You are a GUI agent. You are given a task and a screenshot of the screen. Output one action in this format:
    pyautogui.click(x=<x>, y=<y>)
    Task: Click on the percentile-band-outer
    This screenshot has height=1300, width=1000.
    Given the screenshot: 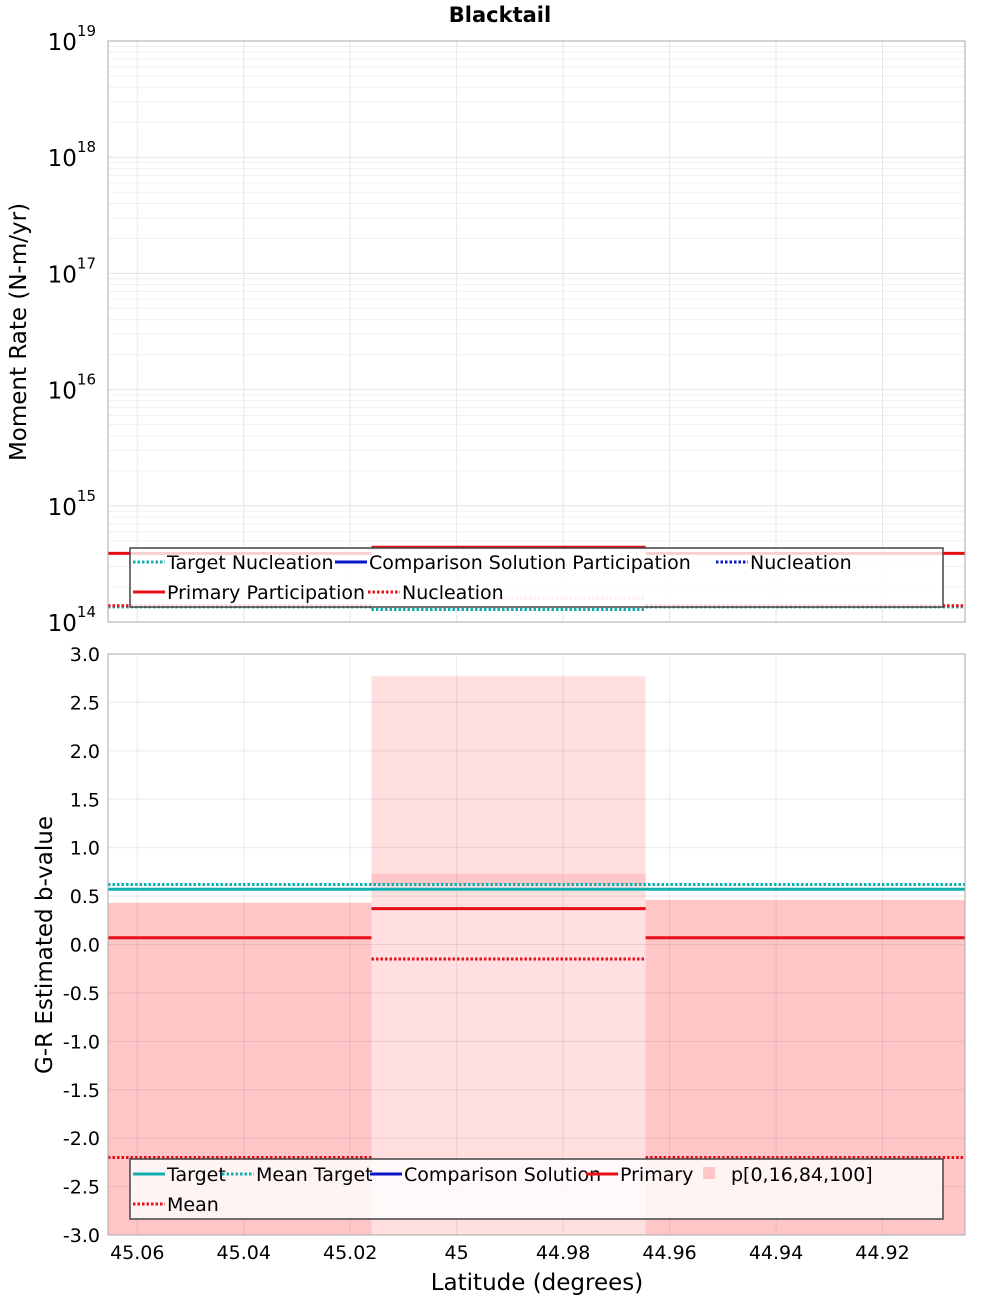 What is the action you would take?
    pyautogui.click(x=508, y=955)
    